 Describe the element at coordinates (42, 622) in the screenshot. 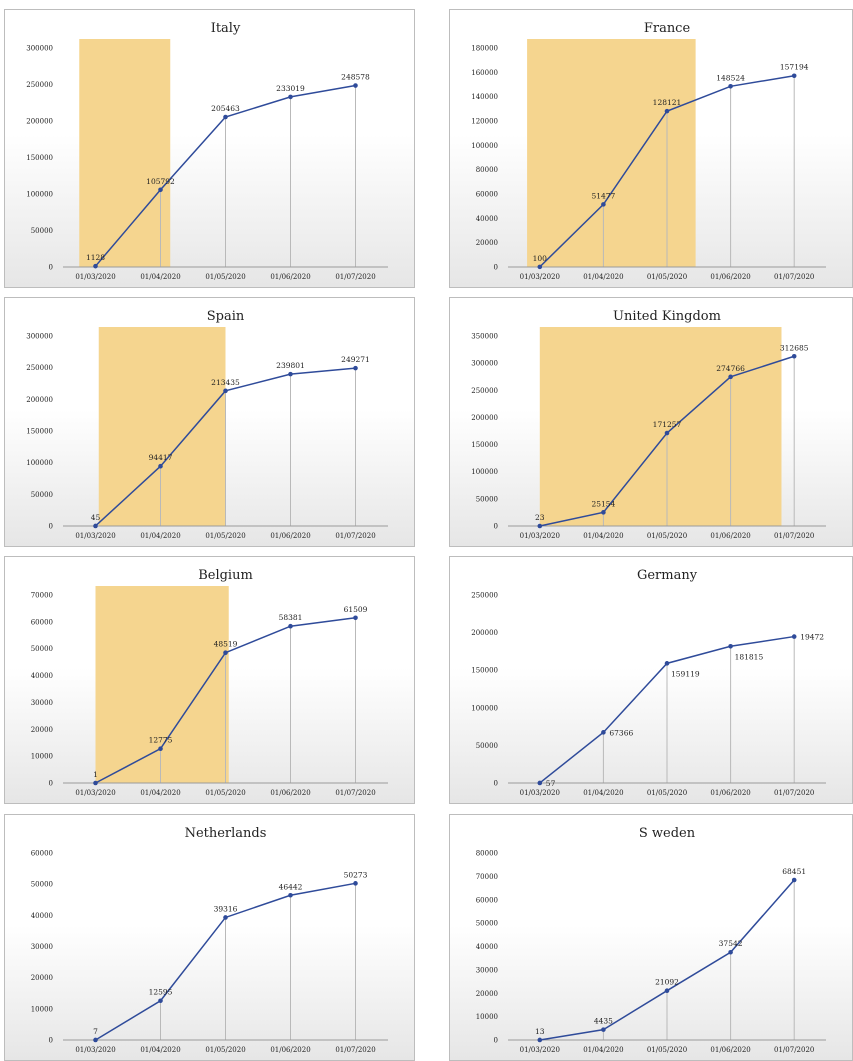

I see `y-tick-label: 60000` at that location.